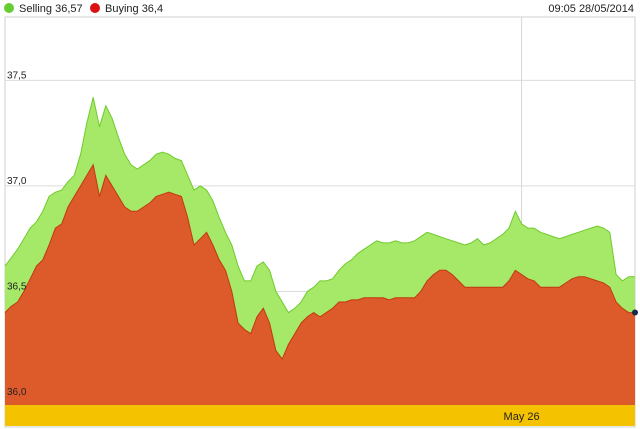 The height and width of the screenshot is (429, 640). What do you see at coordinates (591, 9) in the screenshot?
I see `timestamp: 09:05 28/05/2014` at bounding box center [591, 9].